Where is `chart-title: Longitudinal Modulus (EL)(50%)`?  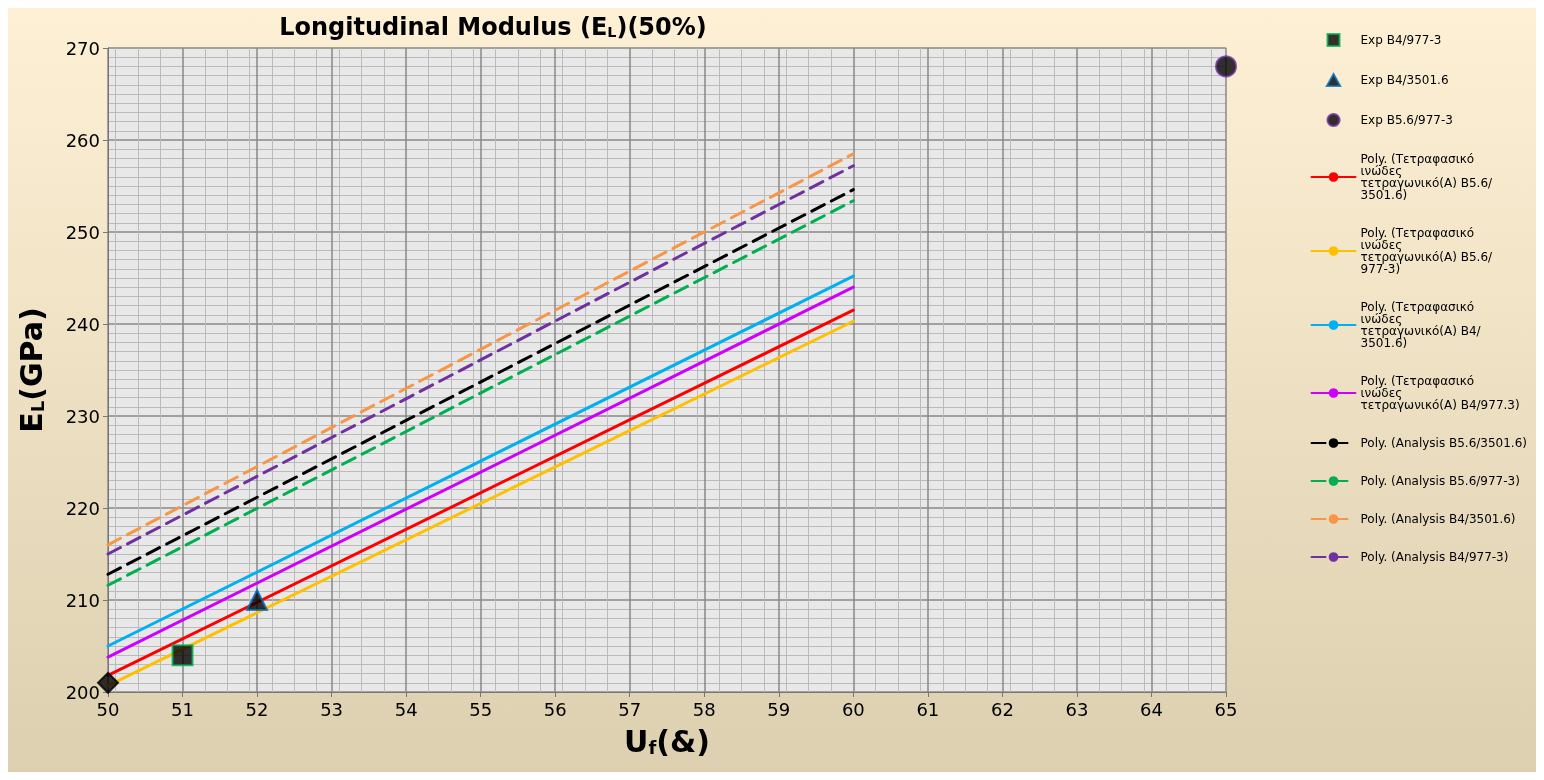
chart-title: Longitudinal Modulus (EL)(50%) is located at coordinates (493, 27).